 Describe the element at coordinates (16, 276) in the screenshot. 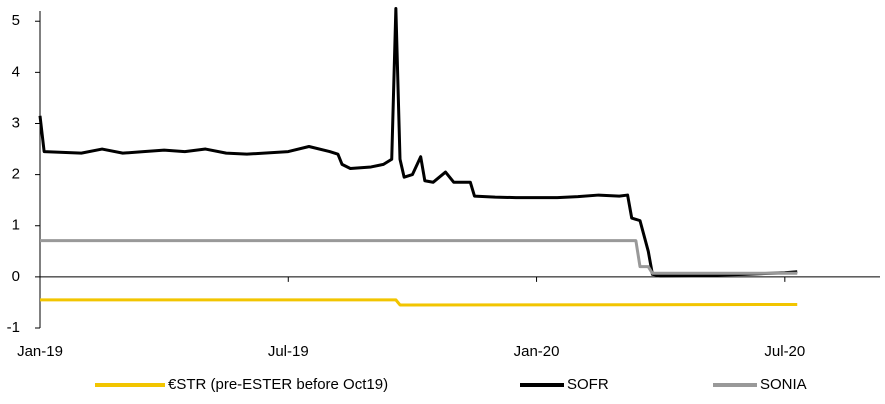

I see `y-tick-label: 0` at that location.